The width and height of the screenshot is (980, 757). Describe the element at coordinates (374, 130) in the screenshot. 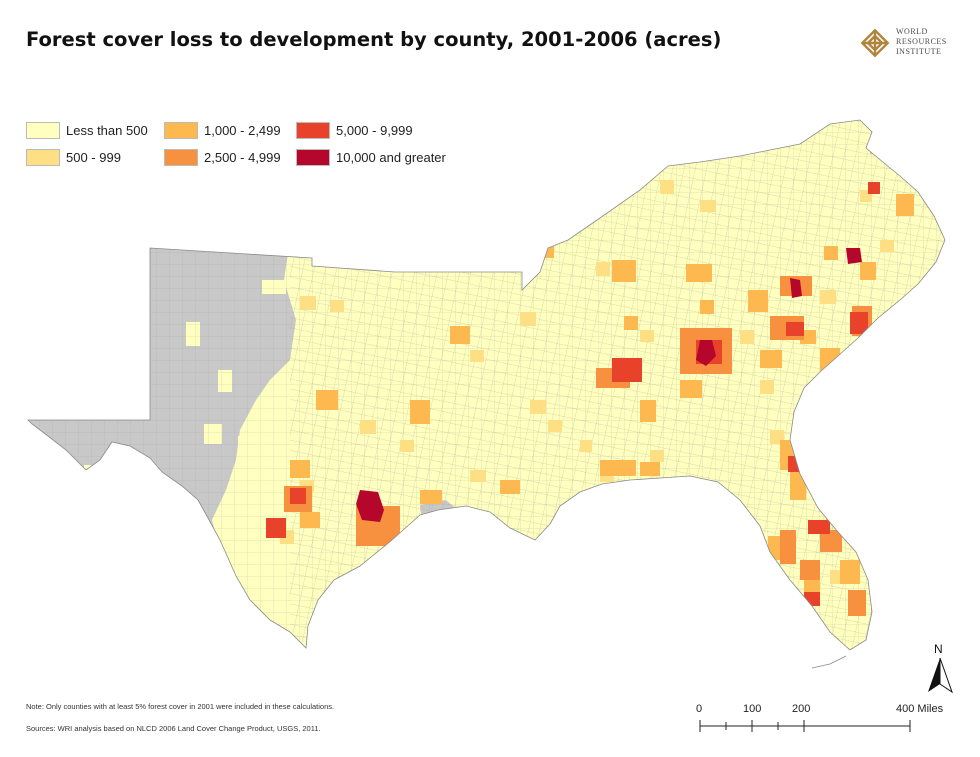

I see `legend-label: 5,000 - 9,999` at that location.